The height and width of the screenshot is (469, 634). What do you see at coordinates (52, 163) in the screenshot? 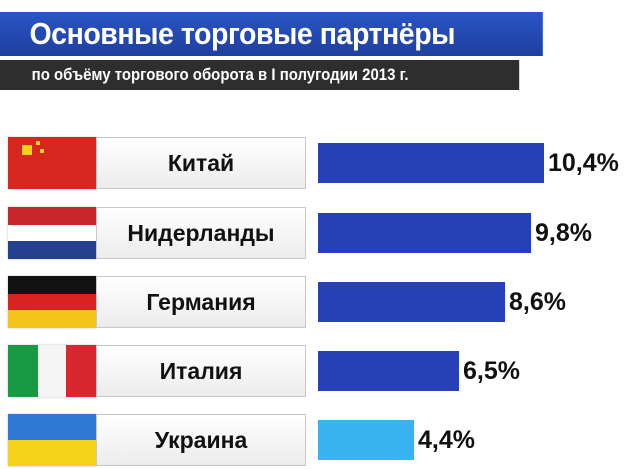
I see `china-flag-icon` at bounding box center [52, 163].